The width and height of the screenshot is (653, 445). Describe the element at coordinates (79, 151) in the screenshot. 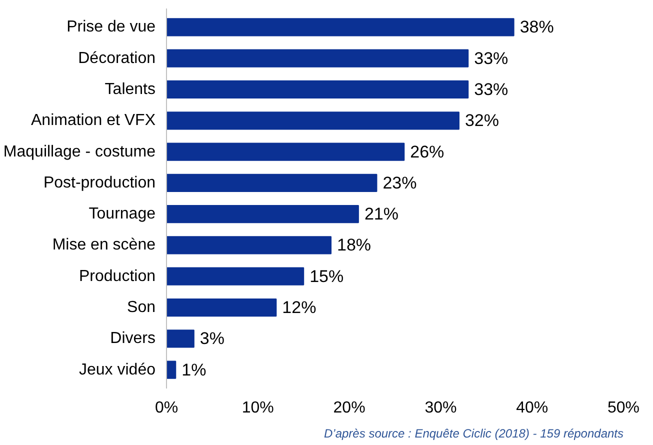

I see `y-tick-label: Maquillage - costume` at that location.